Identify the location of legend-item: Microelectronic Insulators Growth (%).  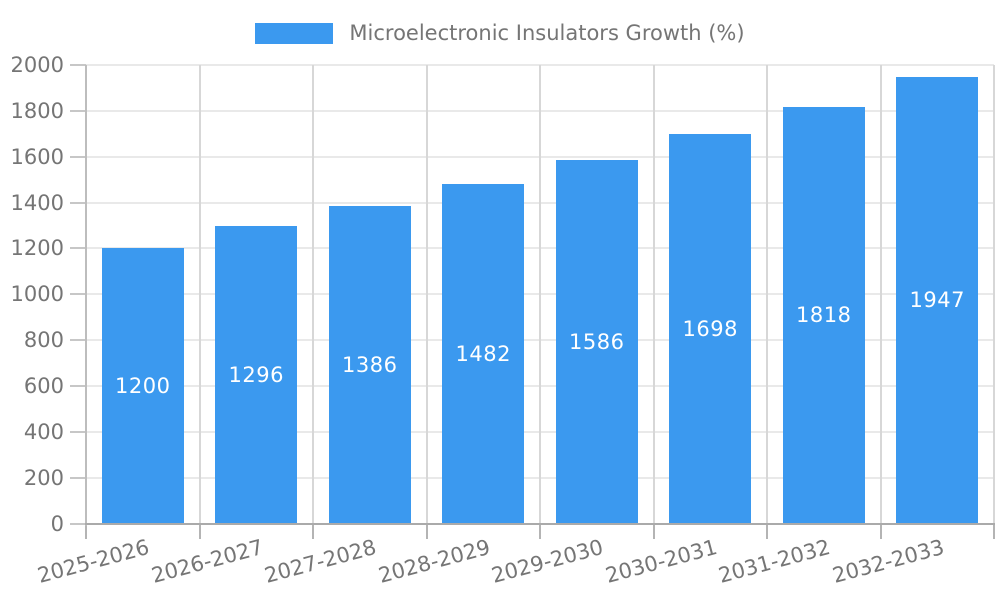
(500, 33).